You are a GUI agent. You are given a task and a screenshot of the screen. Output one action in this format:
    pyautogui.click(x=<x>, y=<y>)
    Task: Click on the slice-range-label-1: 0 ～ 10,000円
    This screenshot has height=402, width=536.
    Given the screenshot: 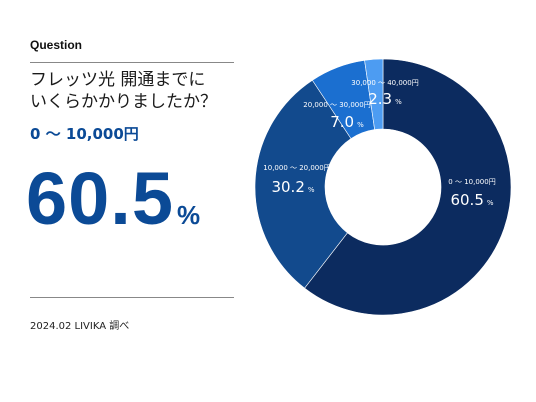 What is the action you would take?
    pyautogui.click(x=471, y=182)
    